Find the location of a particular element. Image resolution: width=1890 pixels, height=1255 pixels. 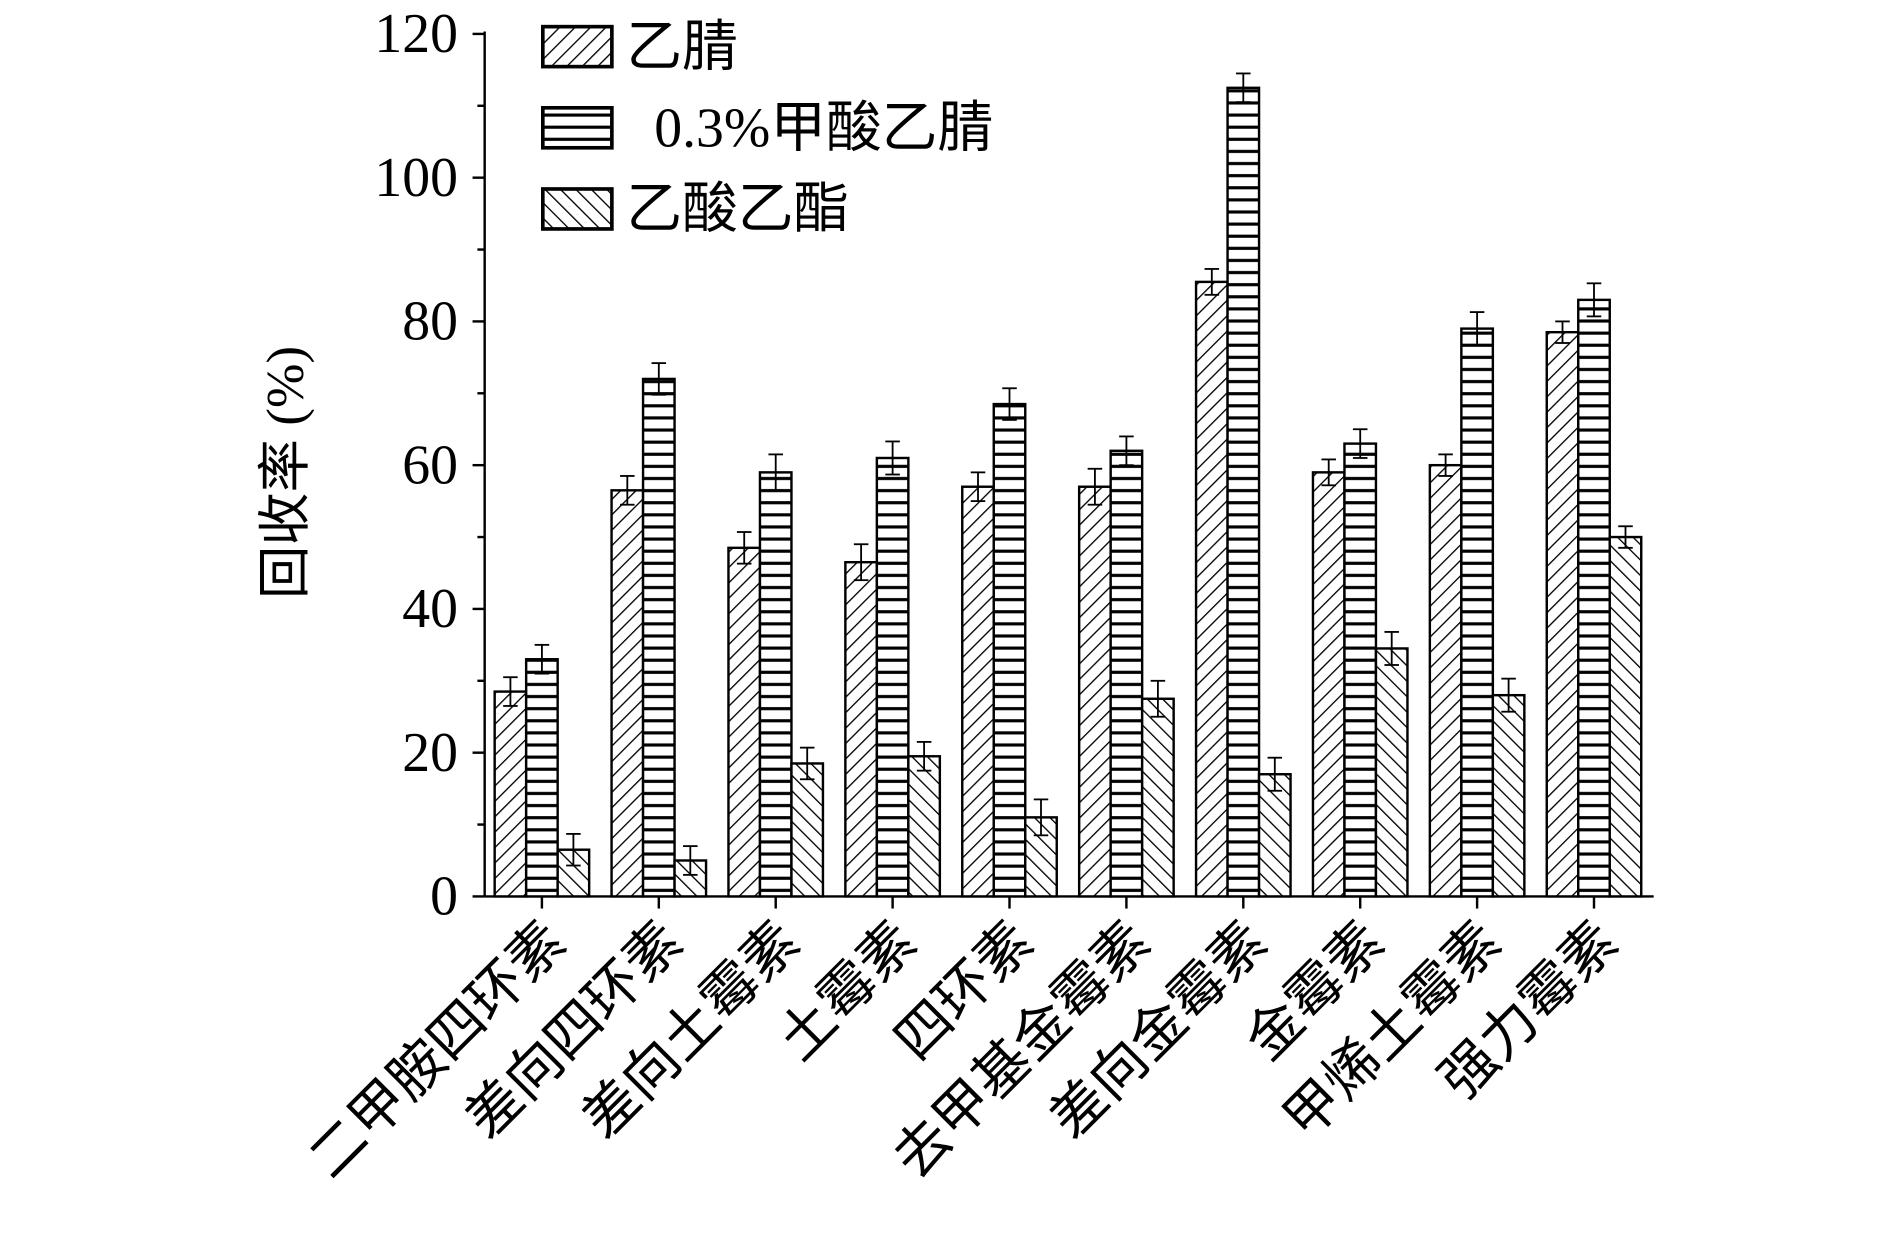

legend-label: 乙腈 is located at coordinates (681, 47).